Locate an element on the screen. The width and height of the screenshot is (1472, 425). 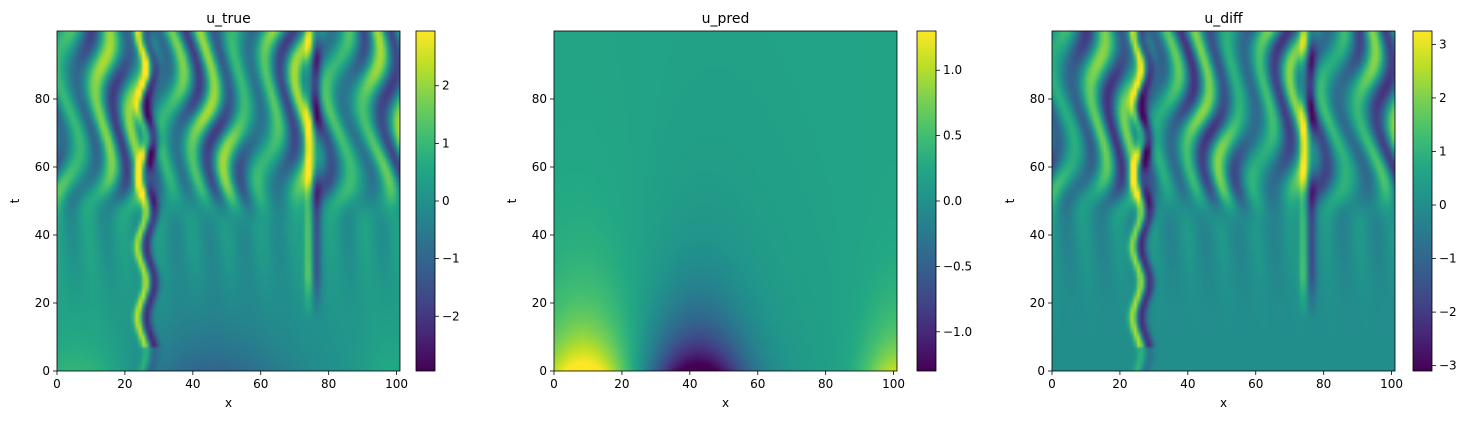
colorbar-tick-label: −3 is located at coordinates (1448, 366).